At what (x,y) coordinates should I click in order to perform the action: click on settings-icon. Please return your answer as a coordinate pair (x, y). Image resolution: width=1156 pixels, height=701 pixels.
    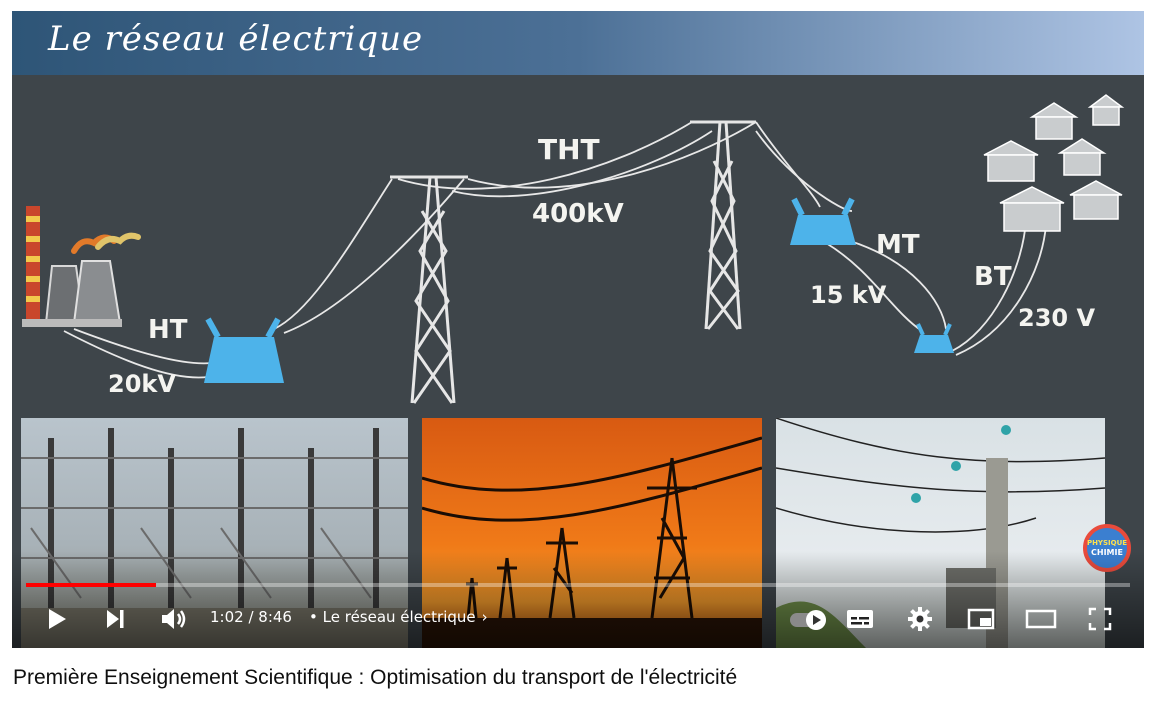
    Looking at the image, I should click on (920, 619).